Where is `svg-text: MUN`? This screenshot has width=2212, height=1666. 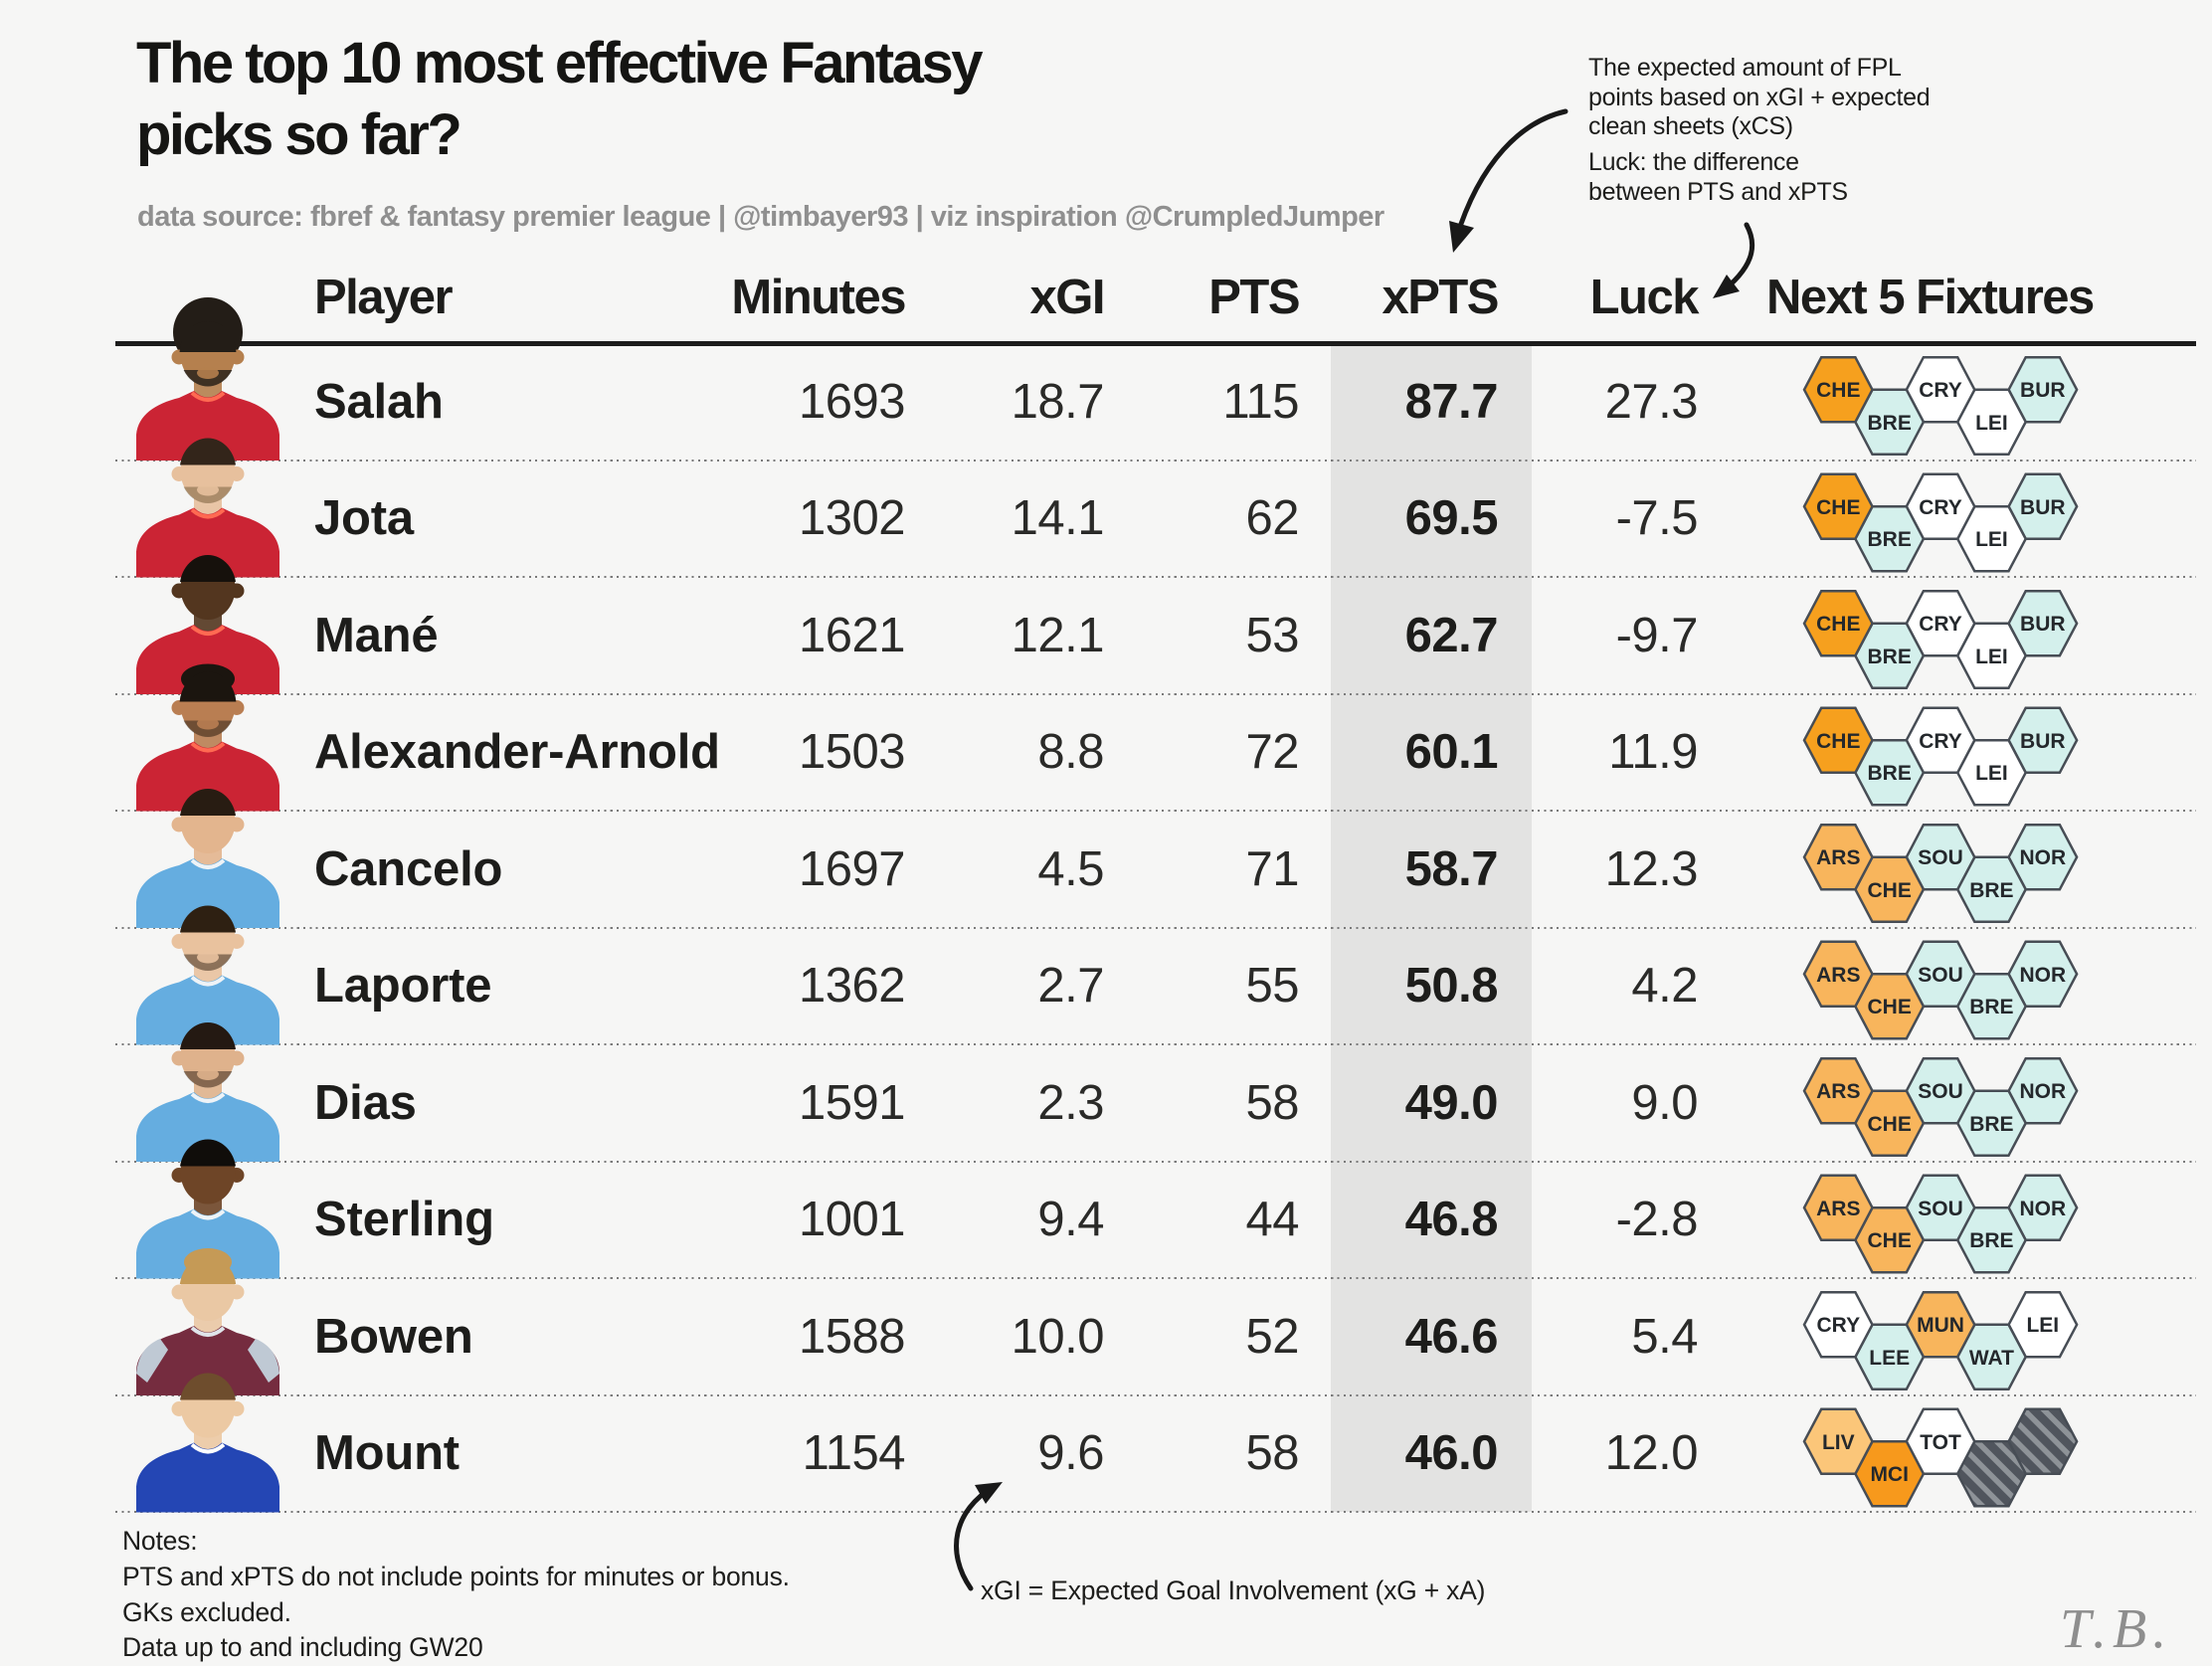
svg-text: MUN is located at coordinates (1940, 1325).